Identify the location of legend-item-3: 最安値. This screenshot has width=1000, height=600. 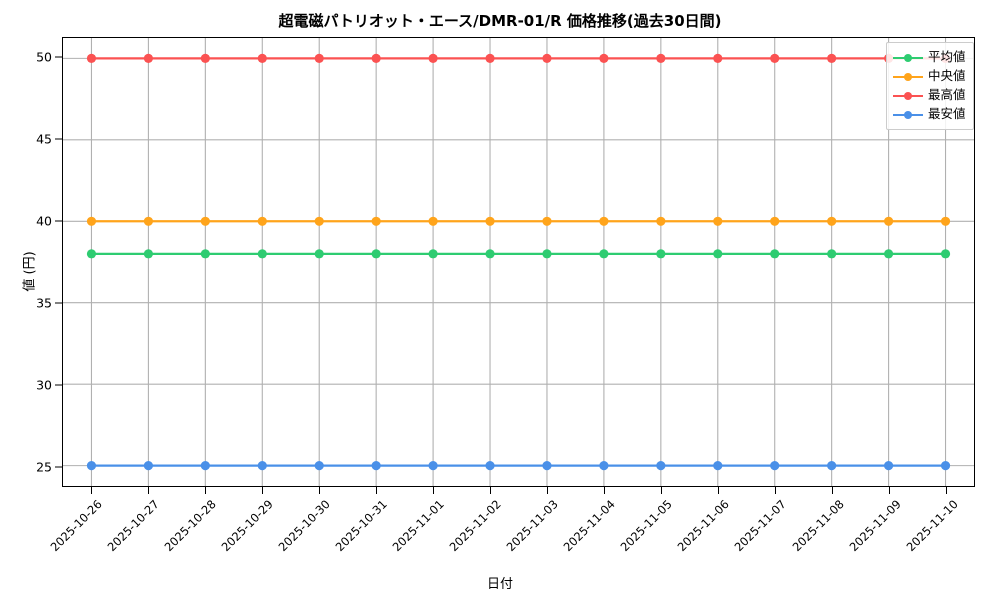
(929, 114).